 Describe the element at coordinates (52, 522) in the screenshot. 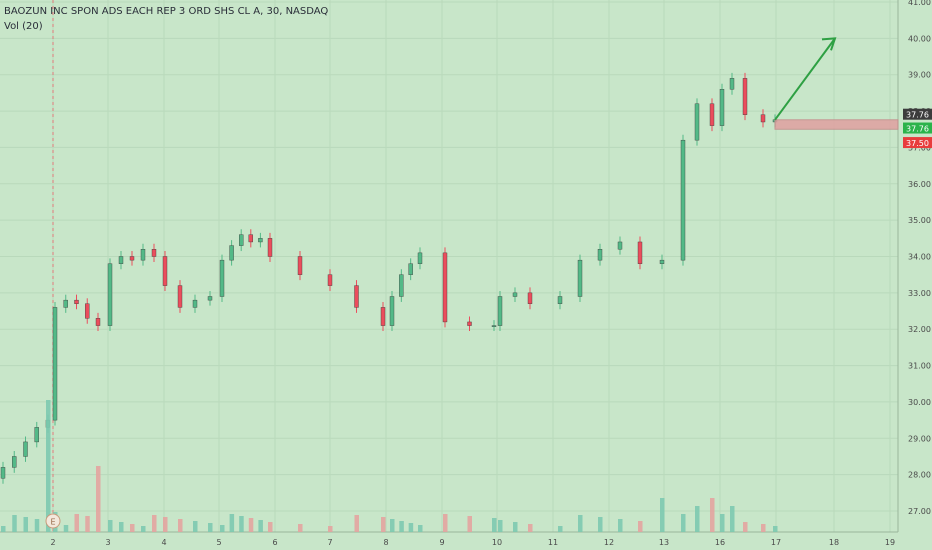

I see `earnings-event-letter: E` at that location.